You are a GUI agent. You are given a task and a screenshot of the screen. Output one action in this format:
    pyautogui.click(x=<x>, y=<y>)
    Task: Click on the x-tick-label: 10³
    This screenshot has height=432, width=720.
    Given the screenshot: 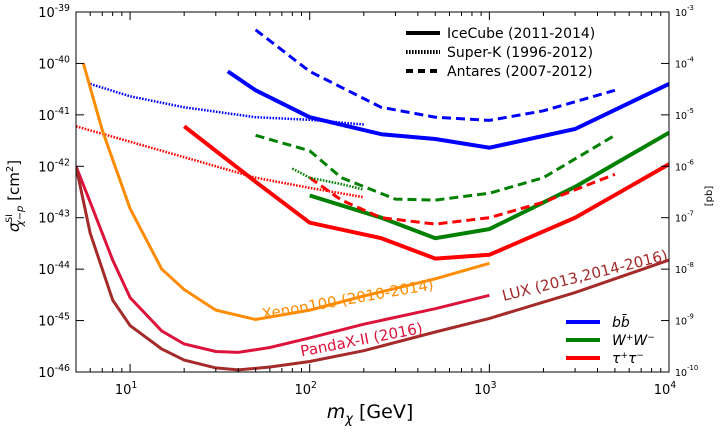 What is the action you would take?
    pyautogui.click(x=485, y=389)
    